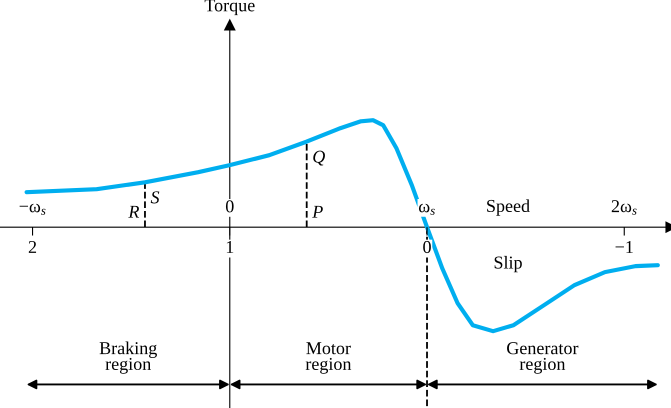 The image size is (671, 408). Describe the element at coordinates (624, 247) in the screenshot. I see `x-tick-label: −1` at that location.